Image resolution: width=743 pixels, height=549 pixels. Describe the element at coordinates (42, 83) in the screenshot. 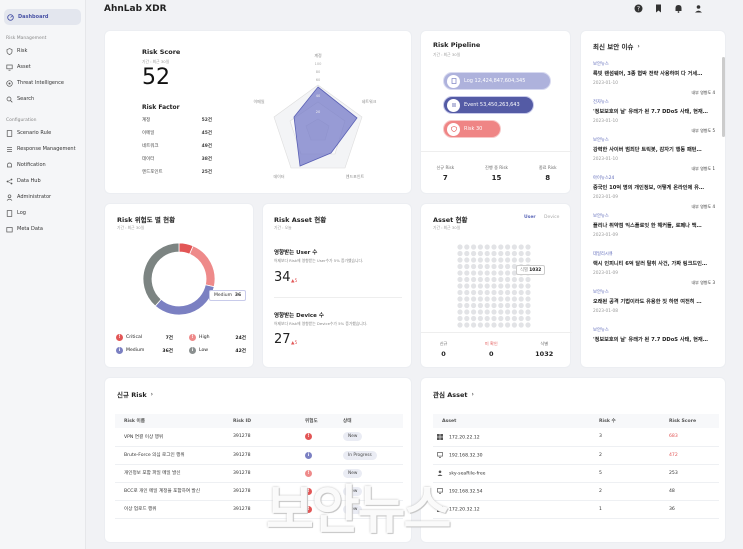

I see `sidebar-item-threat-intelligence: Threat Intelligence` at that location.